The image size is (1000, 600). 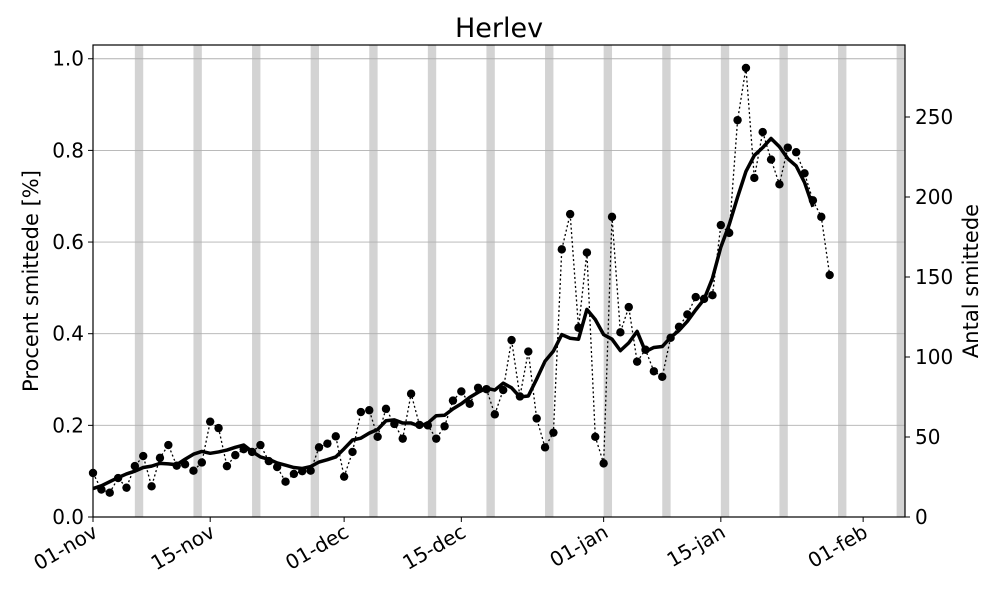 I want to click on y-tick-label-5: 1.0, so click(x=68, y=59).